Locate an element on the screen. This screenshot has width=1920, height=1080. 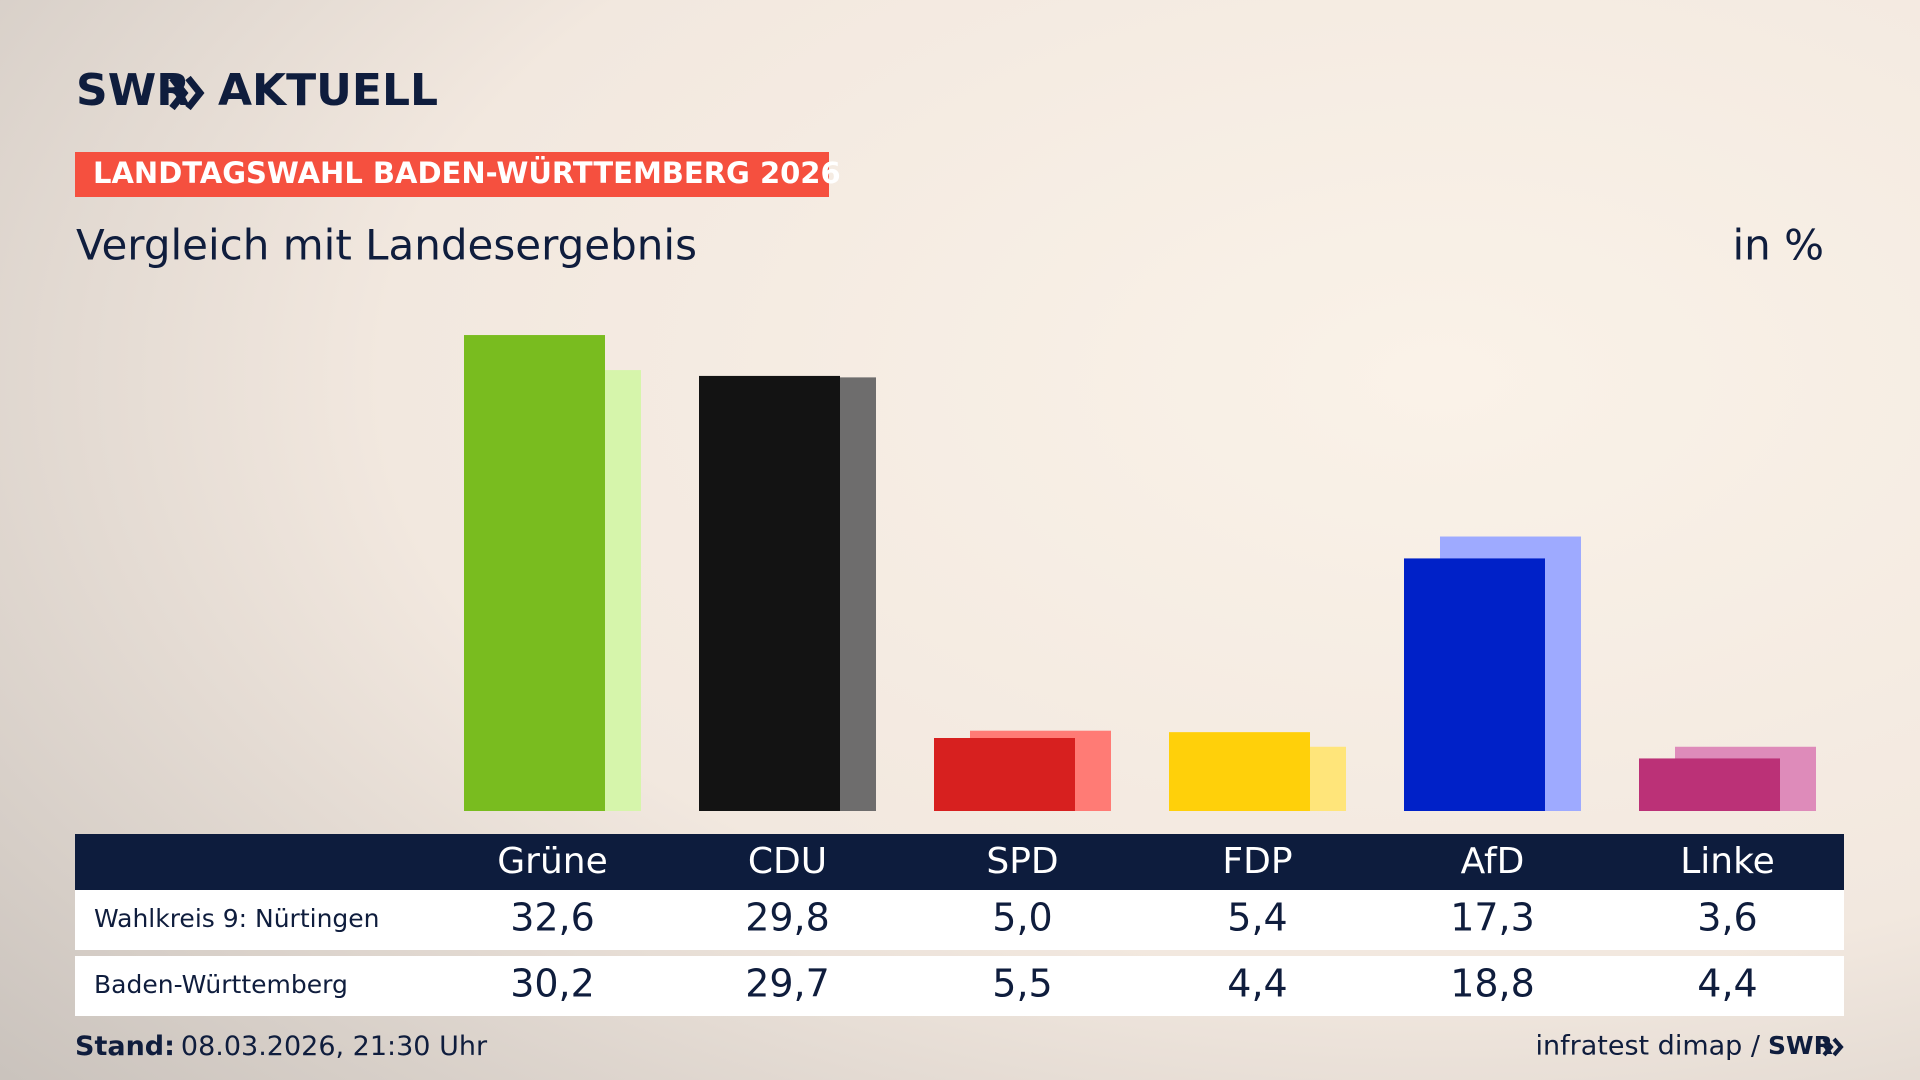
unit: in % is located at coordinates (1778, 245).